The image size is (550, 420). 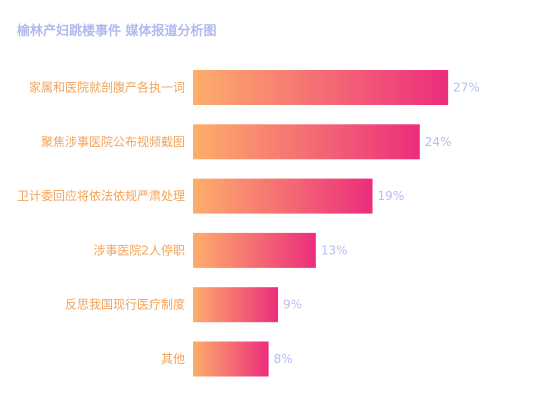 What do you see at coordinates (117, 31) in the screenshot?
I see `chart-title: 榆林产妇跳楼事件 媒体报道分析图` at bounding box center [117, 31].